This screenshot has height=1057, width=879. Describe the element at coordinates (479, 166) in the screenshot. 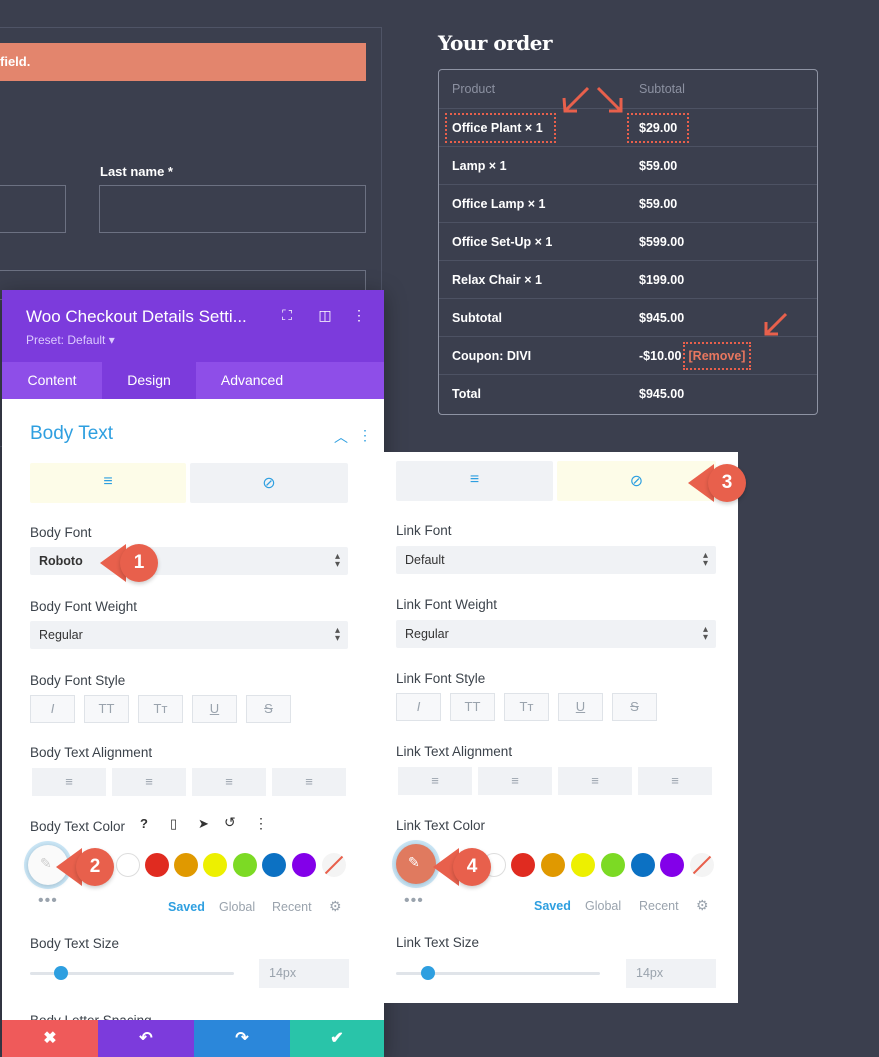

I see `product-name: Lamp × 1` at that location.